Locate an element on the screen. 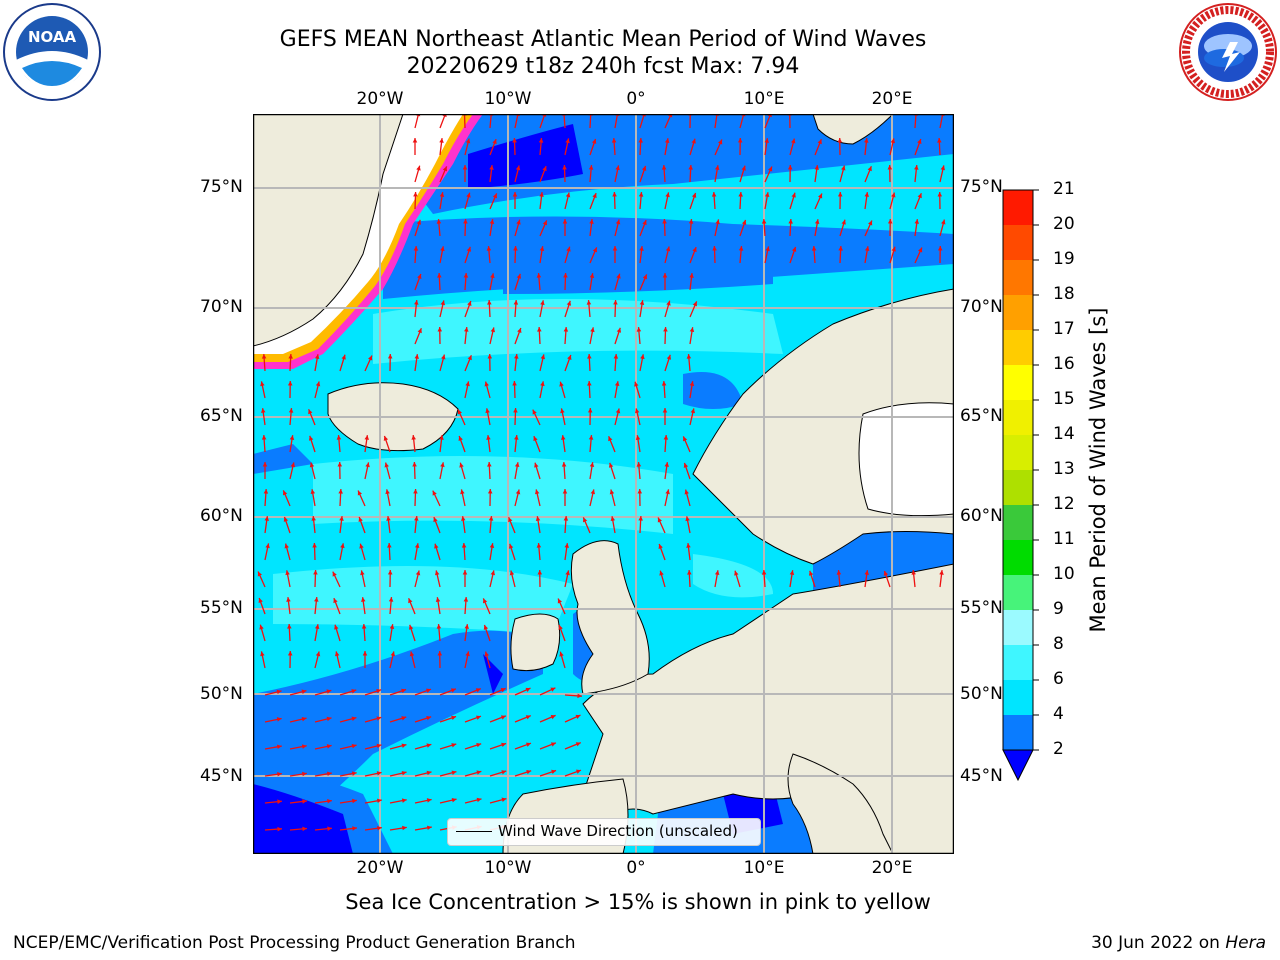 This screenshot has height=960, width=1280. lat-label-right-75n: 75°N is located at coordinates (981, 187).